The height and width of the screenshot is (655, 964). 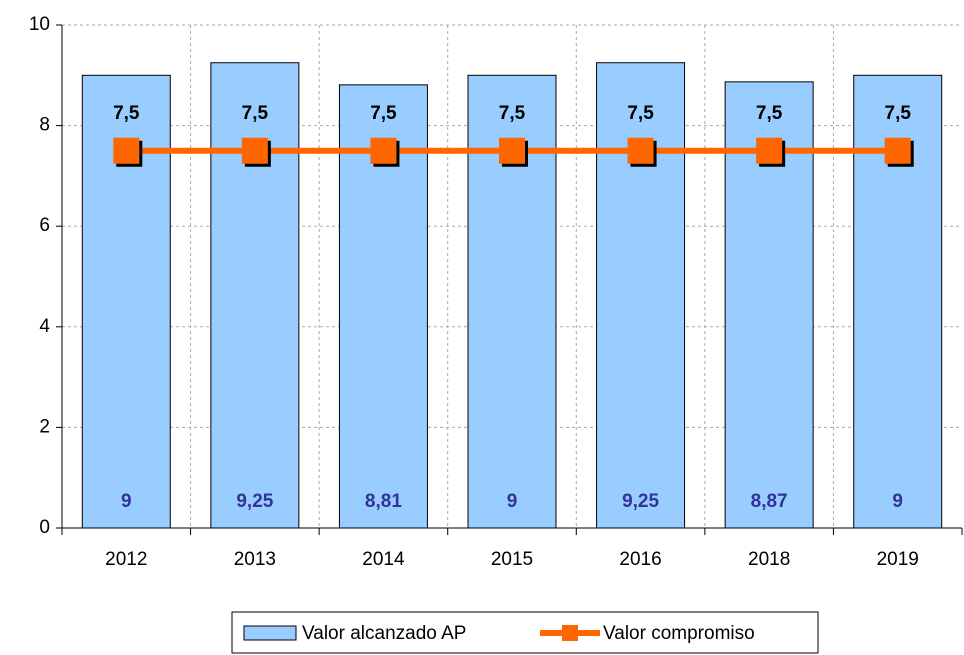 I want to click on y-tick-label: 6, so click(x=44, y=225).